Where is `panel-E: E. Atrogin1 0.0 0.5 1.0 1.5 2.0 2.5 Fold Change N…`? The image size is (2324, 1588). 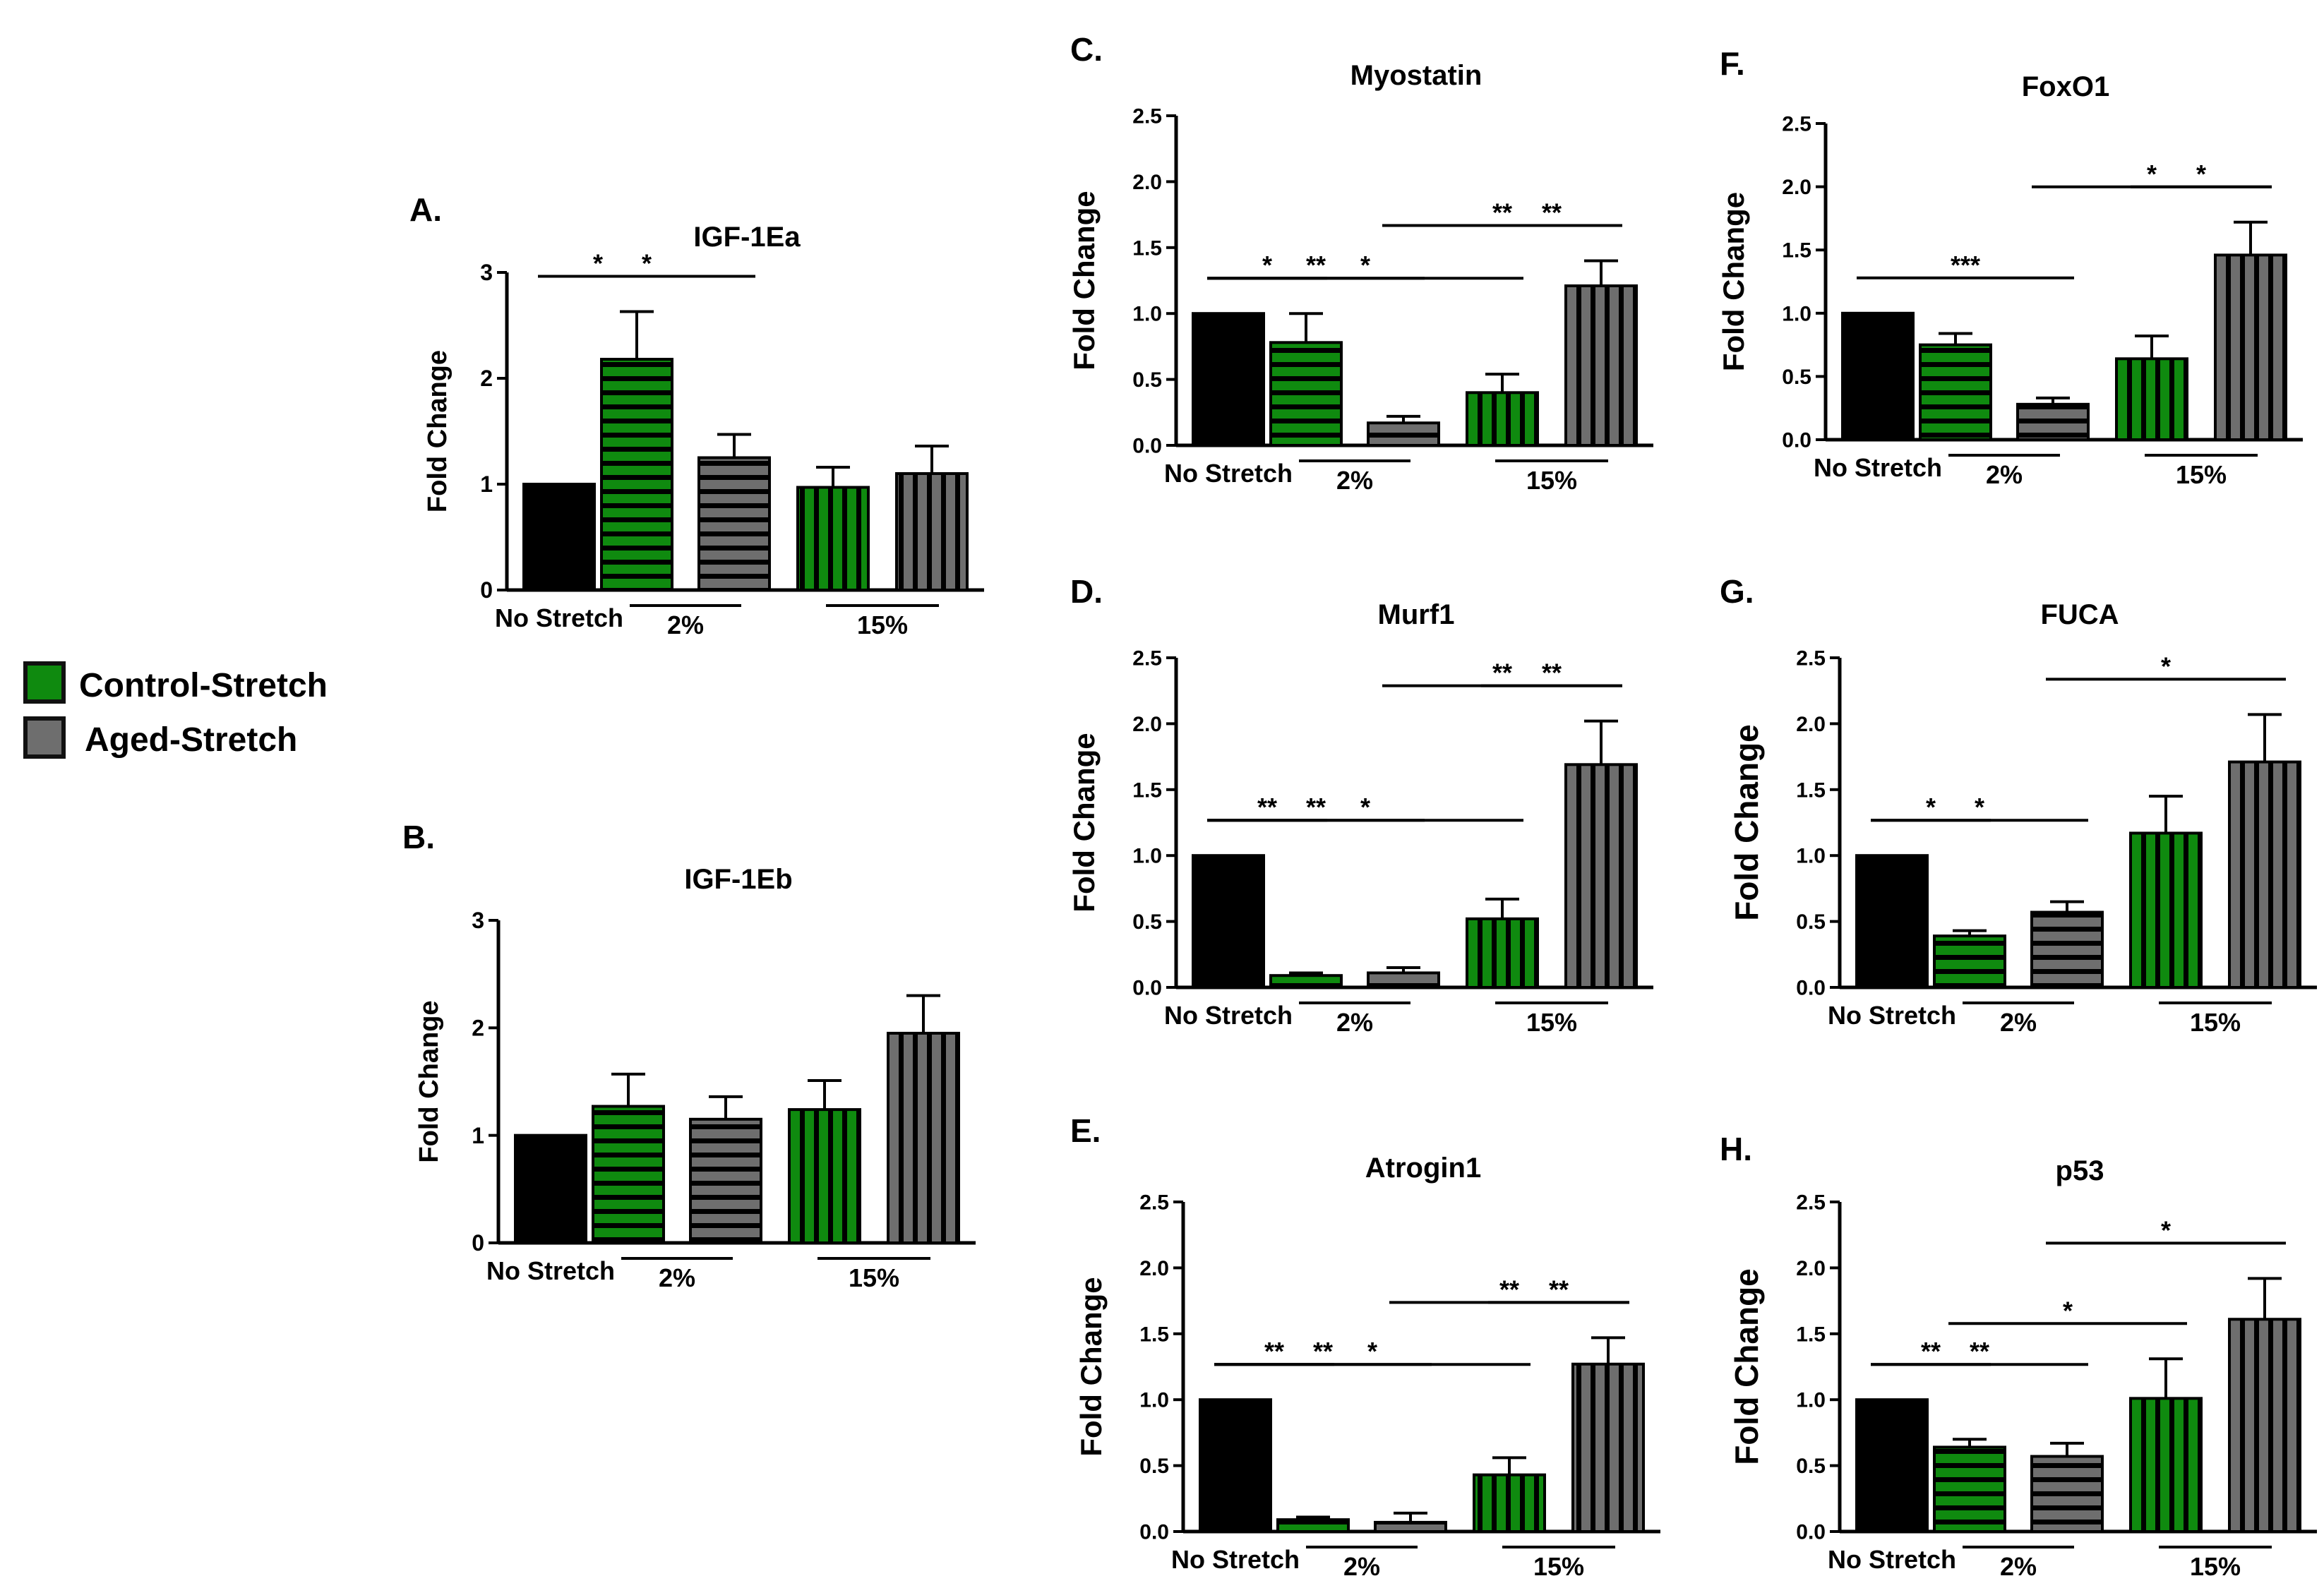
panel-E: E. Atrogin1 0.0 0.5 1.0 1.5 2.0 2.5 Fold Change N… is located at coordinates (1365, 1346).